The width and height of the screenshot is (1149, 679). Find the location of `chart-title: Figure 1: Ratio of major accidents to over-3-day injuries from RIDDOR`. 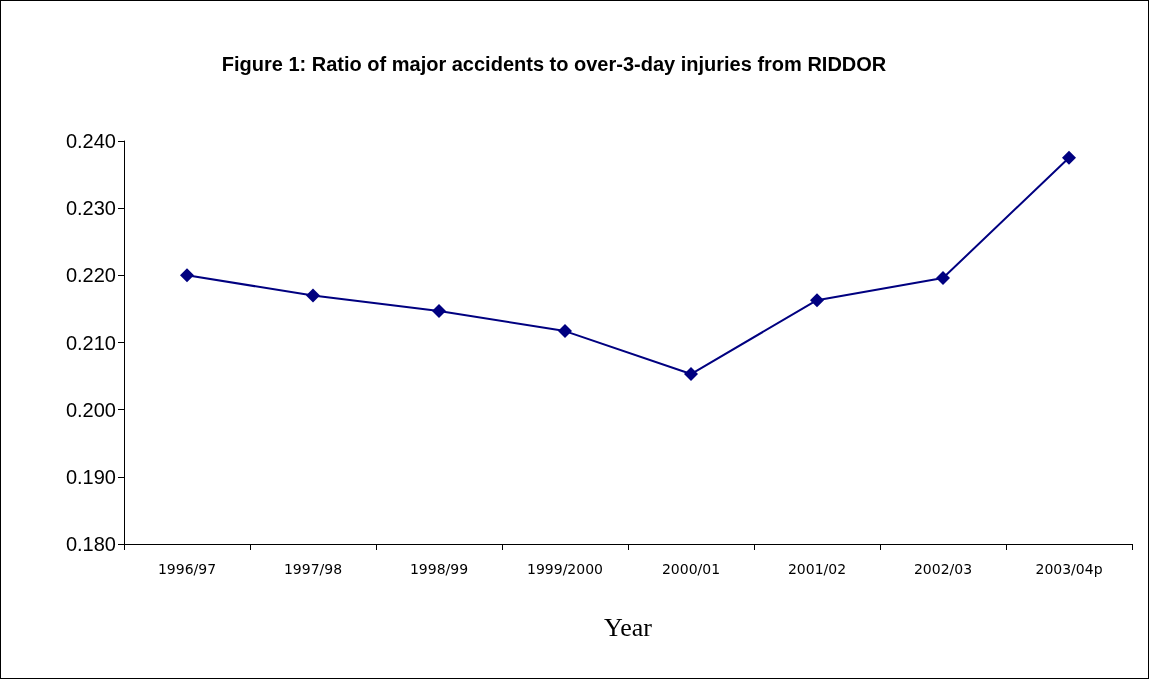

chart-title: Figure 1: Ratio of major accidents to over-3-day injuries from RIDDOR is located at coordinates (554, 64).